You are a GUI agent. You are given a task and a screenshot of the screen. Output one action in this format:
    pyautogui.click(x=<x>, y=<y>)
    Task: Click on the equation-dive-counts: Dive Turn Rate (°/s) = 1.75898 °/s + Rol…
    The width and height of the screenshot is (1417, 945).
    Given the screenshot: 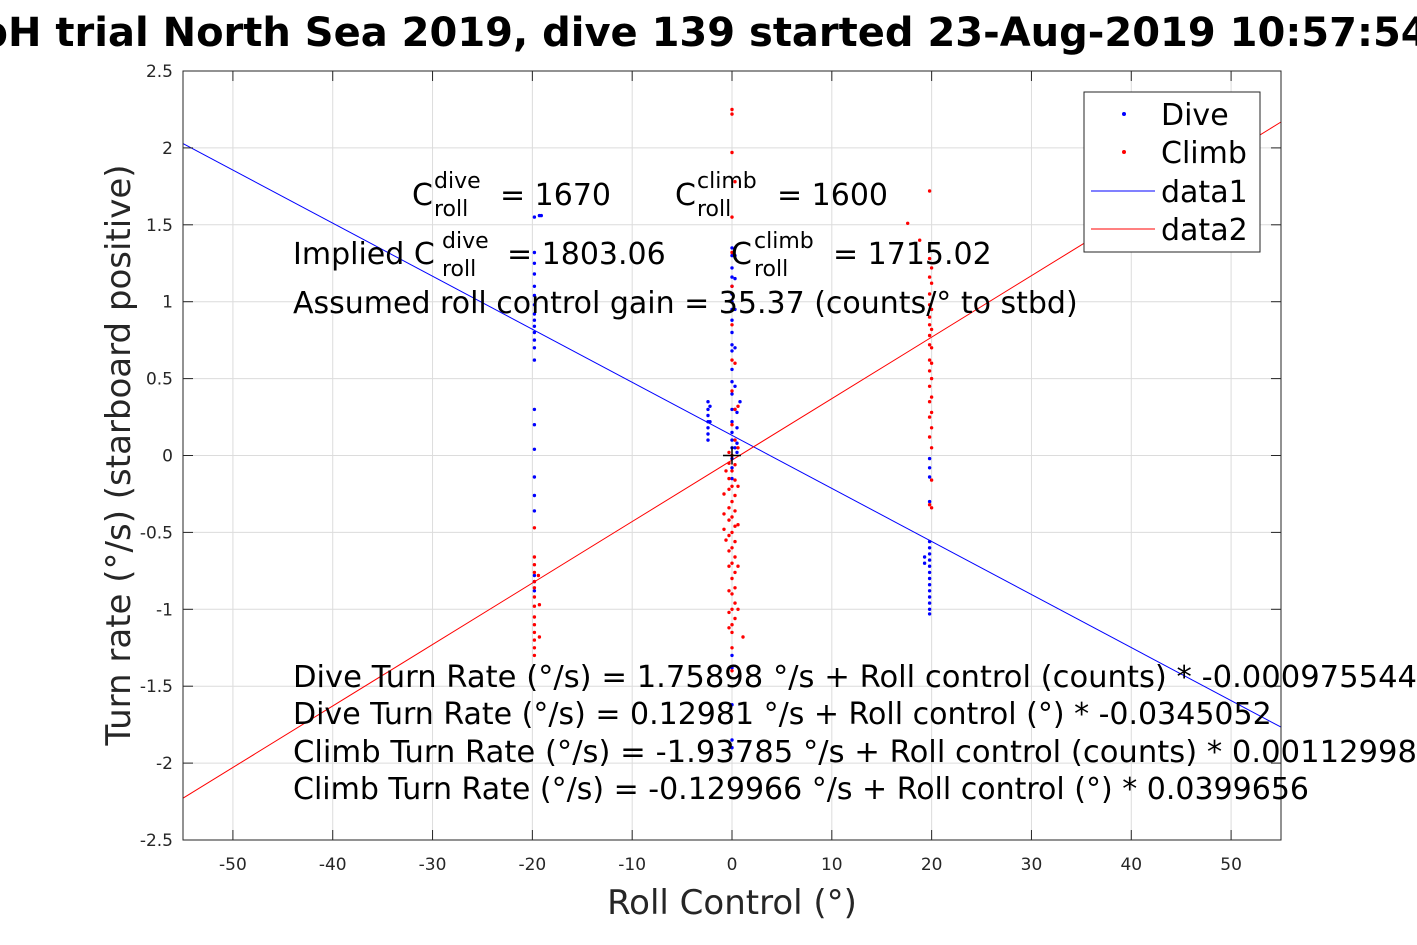 What is the action you would take?
    pyautogui.click(x=855, y=677)
    